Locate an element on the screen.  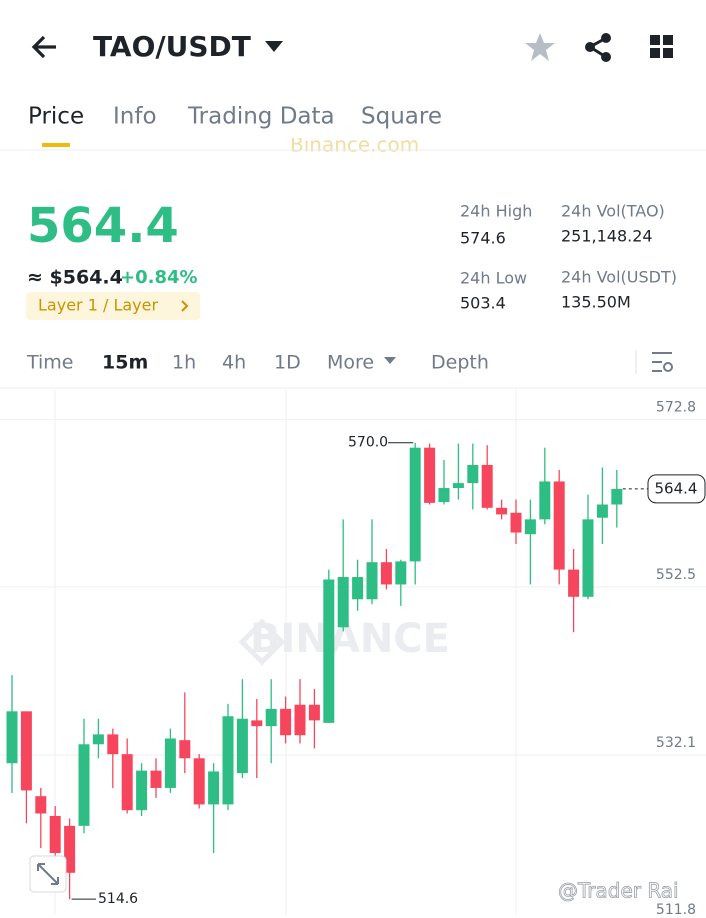
menu-icon is located at coordinates (661, 46).